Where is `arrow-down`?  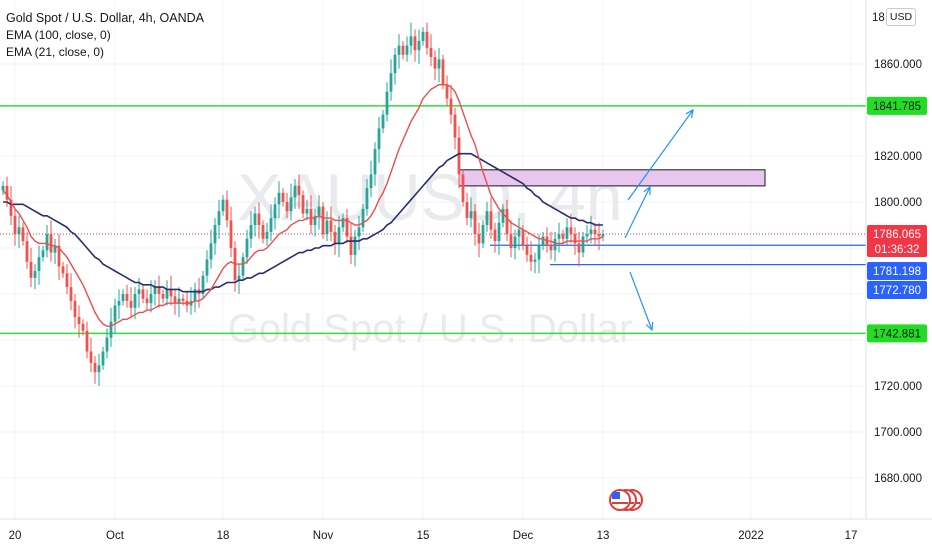
arrow-down is located at coordinates (641, 301).